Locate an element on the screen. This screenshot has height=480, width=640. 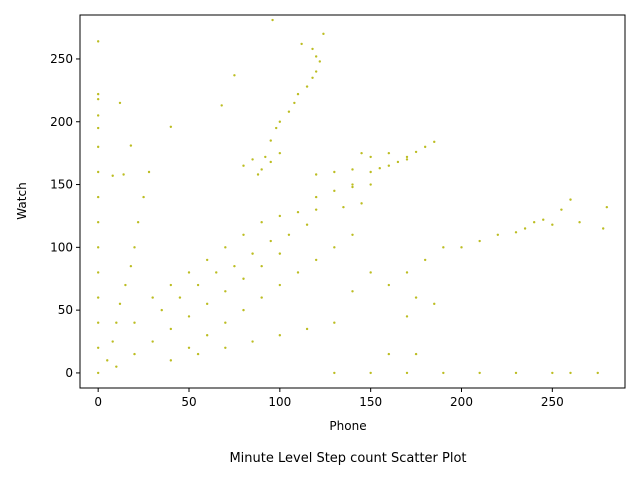
x-axis-label: Phone is located at coordinates (347, 426).